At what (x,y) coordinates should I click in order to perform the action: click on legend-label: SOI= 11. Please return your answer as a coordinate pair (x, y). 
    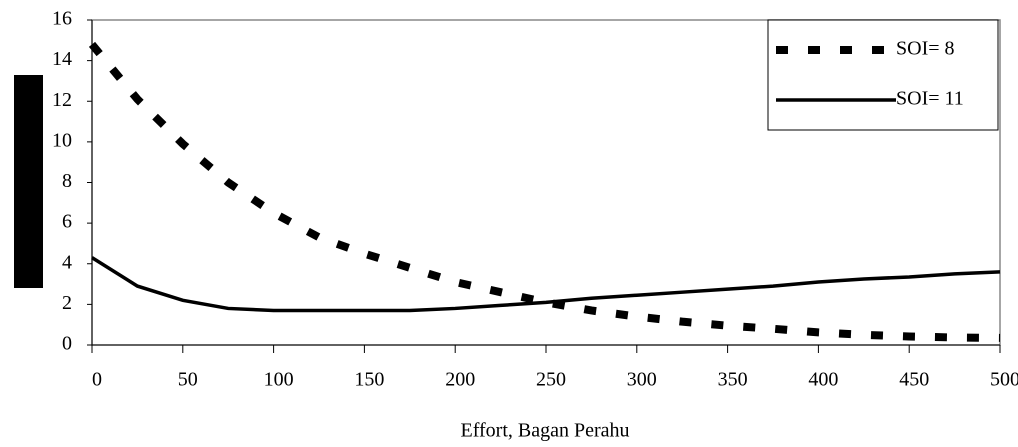
    Looking at the image, I should click on (930, 99).